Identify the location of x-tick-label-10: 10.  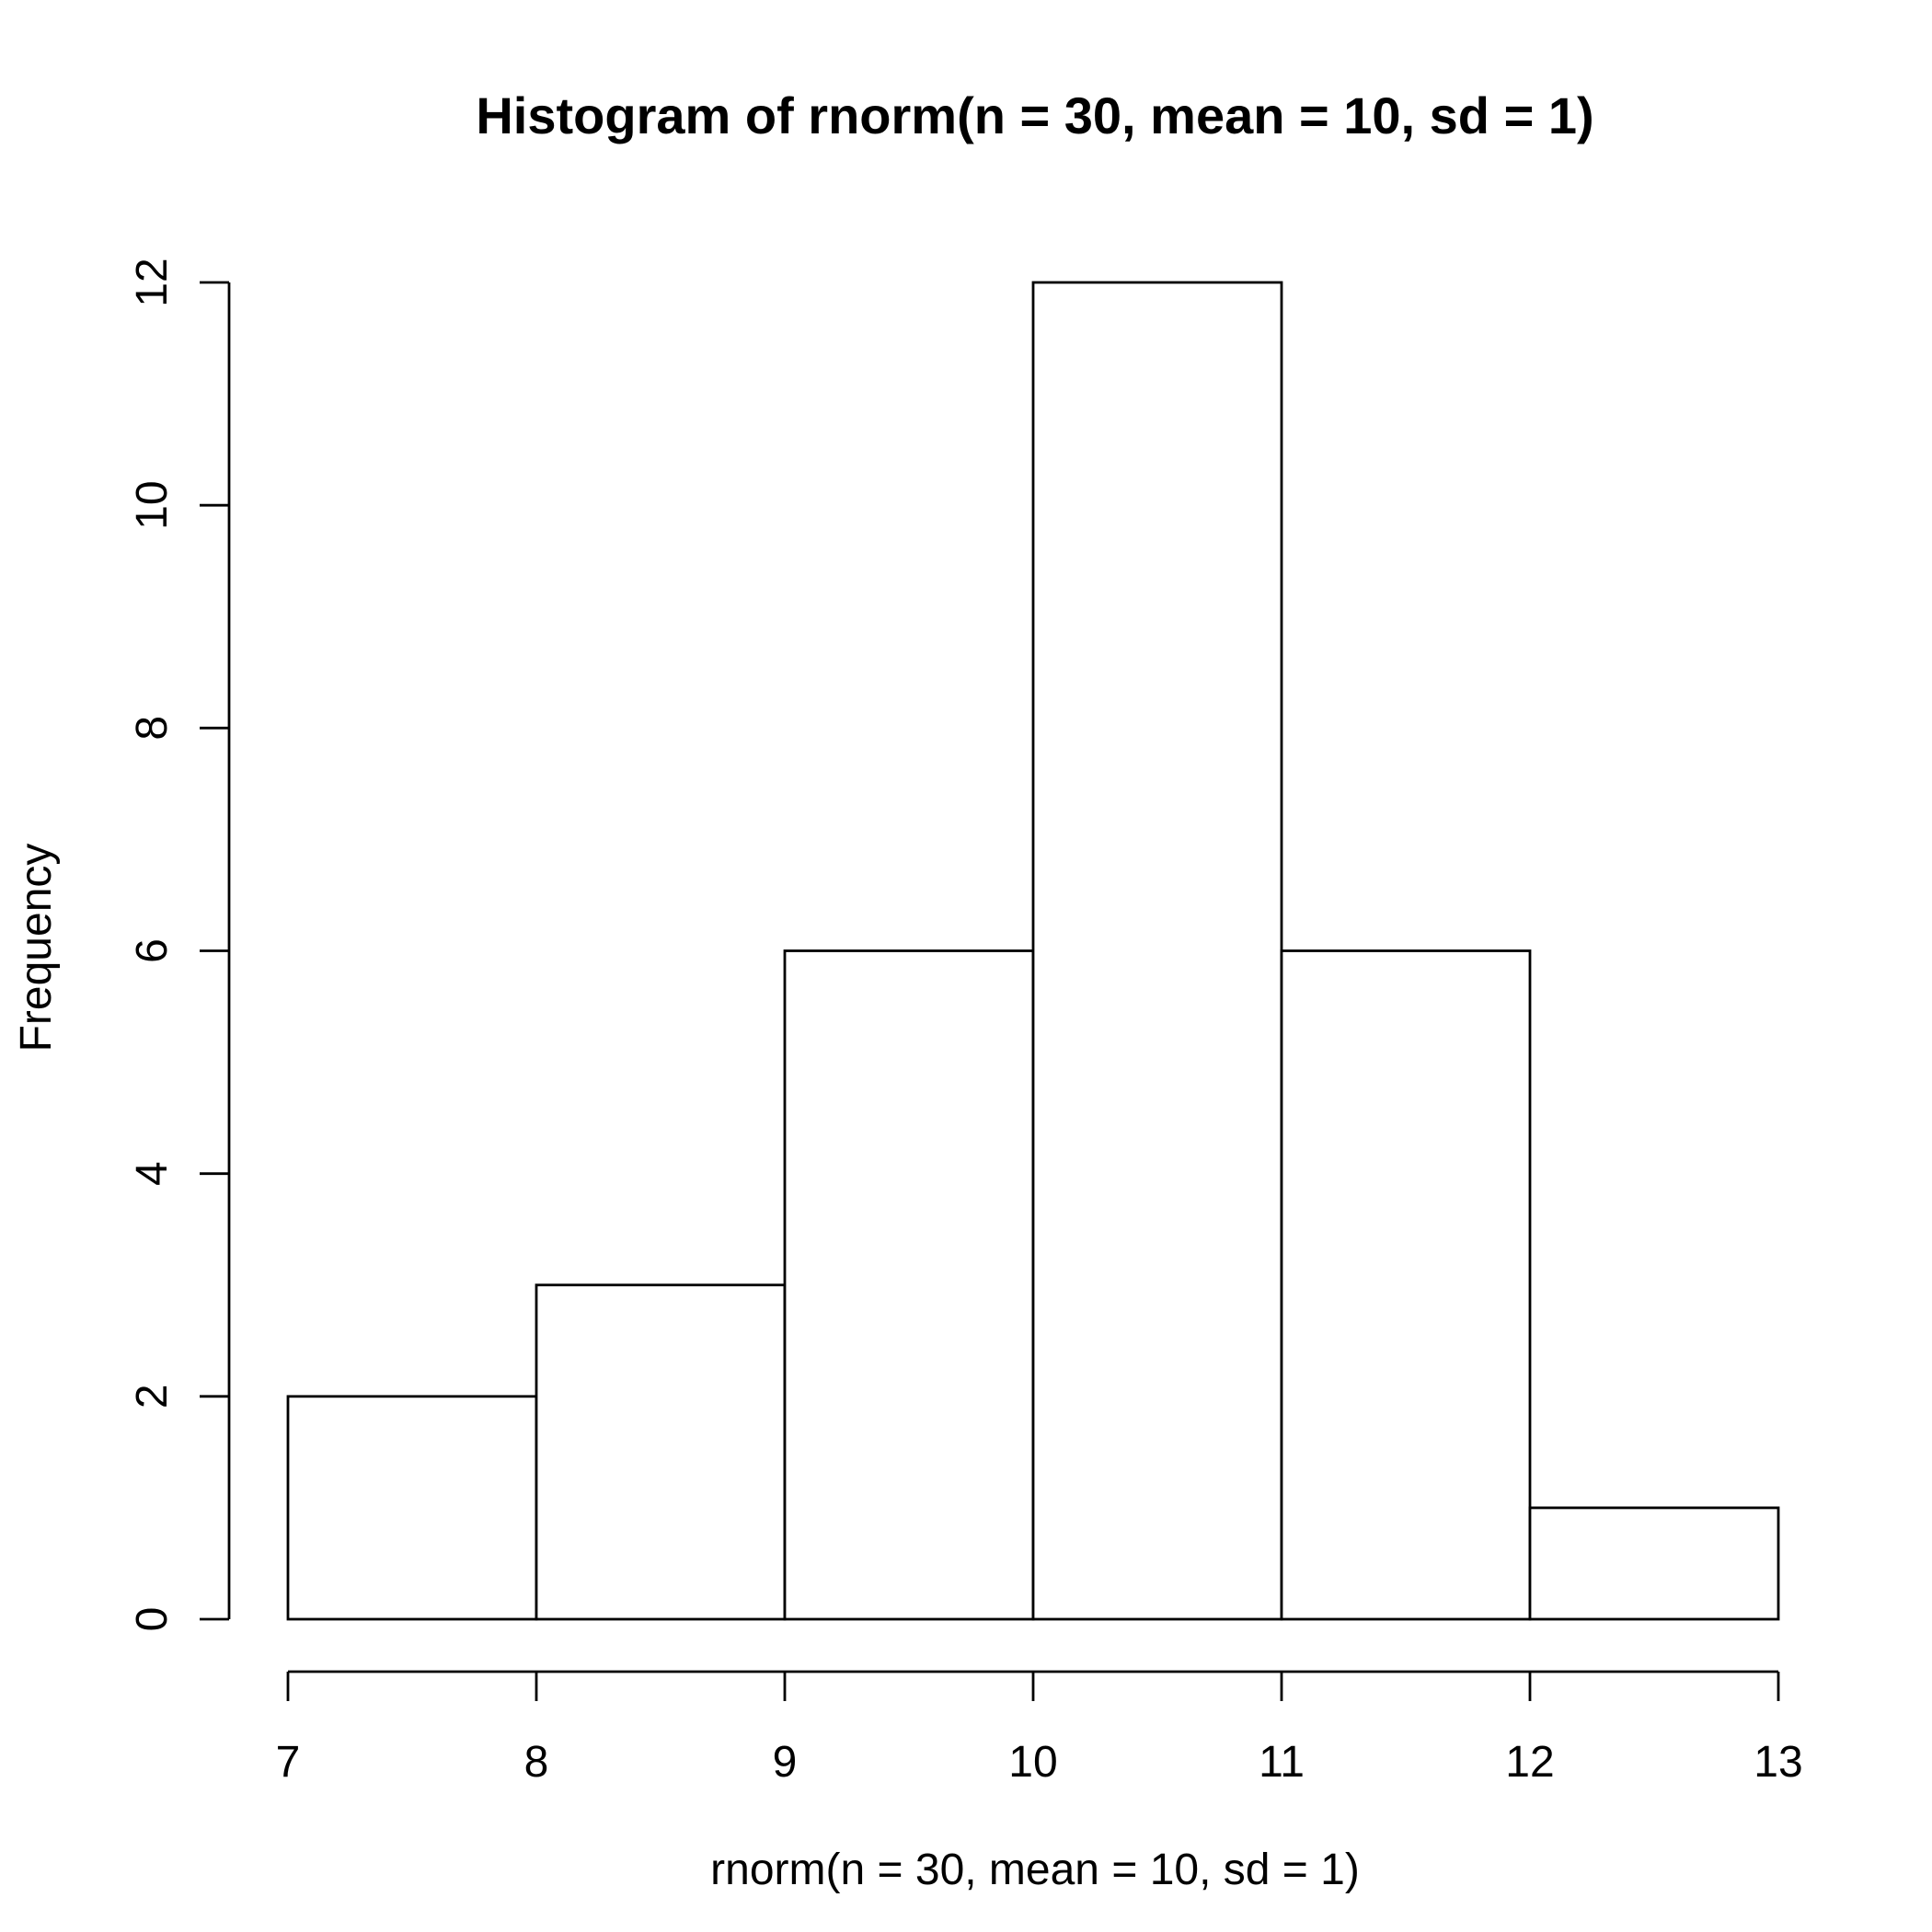
(1032, 1762).